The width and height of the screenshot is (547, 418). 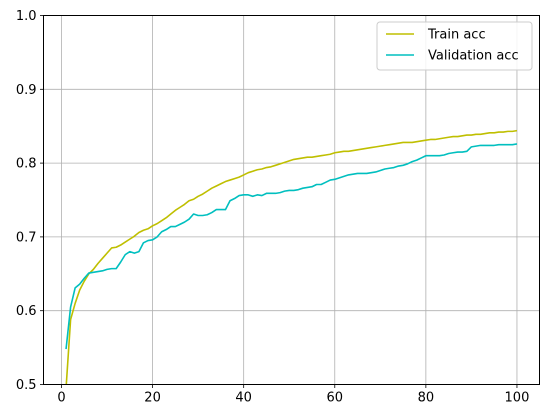 I want to click on y-tick-label: 0.8, so click(x=26, y=164).